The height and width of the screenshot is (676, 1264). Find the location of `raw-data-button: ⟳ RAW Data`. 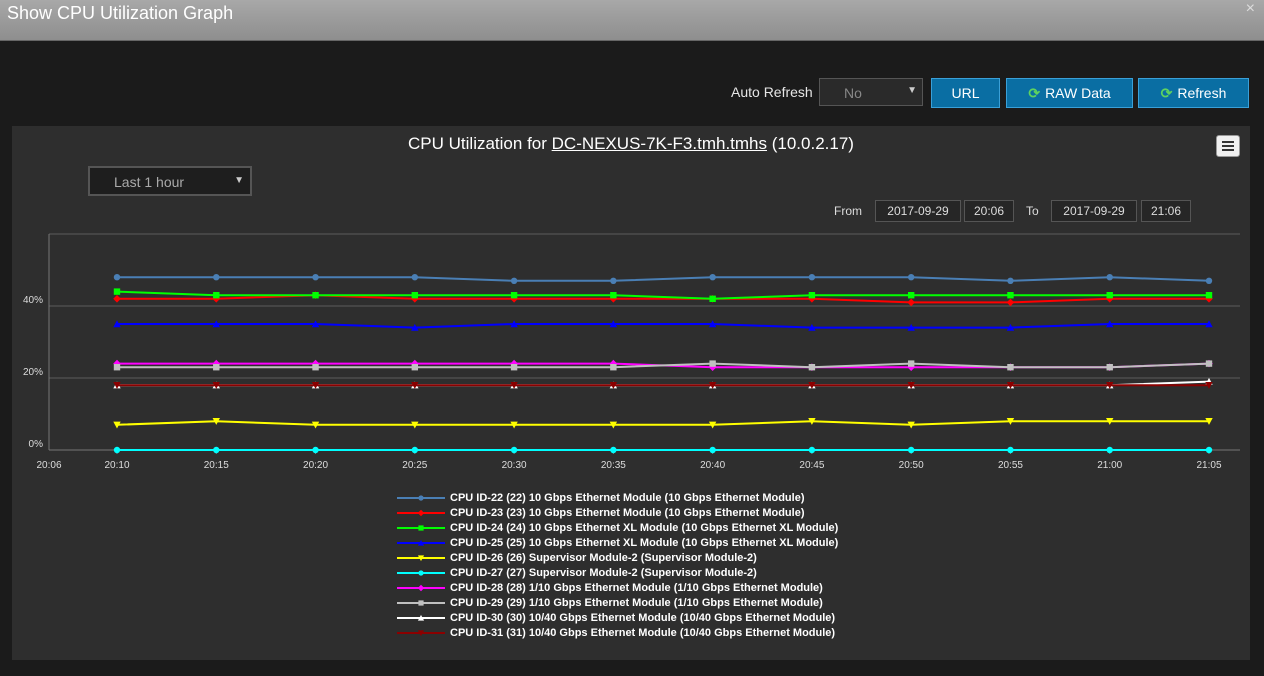

raw-data-button: ⟳ RAW Data is located at coordinates (1069, 93).